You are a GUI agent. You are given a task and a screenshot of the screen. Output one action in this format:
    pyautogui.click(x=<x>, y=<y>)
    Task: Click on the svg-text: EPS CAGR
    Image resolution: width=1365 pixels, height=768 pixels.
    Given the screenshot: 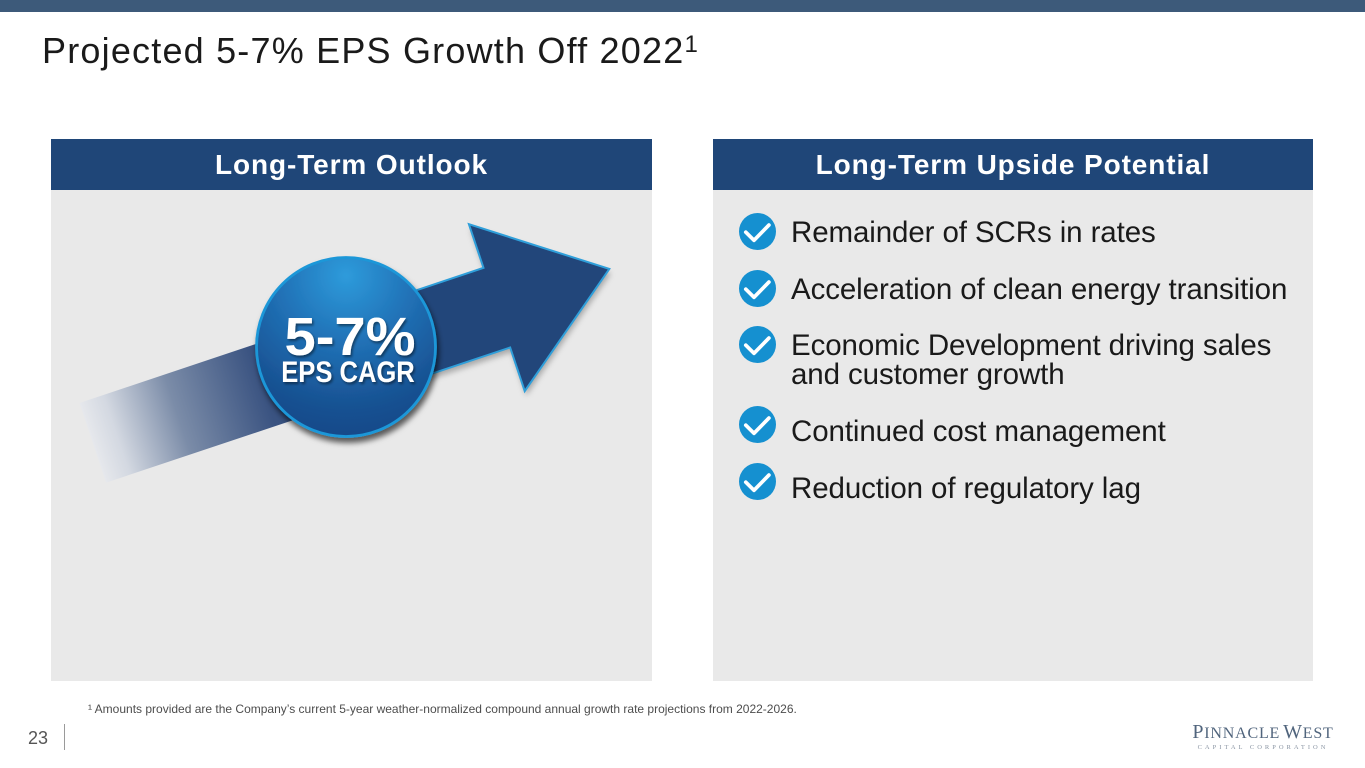 What is the action you would take?
    pyautogui.click(x=348, y=372)
    